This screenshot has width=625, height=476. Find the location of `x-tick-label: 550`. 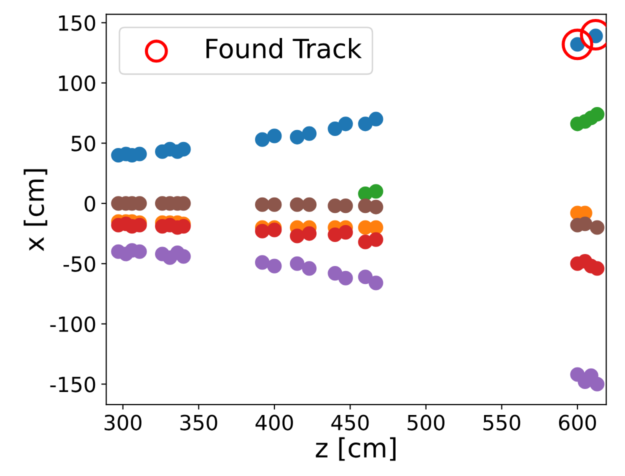

x-tick-label: 550 is located at coordinates (501, 422).